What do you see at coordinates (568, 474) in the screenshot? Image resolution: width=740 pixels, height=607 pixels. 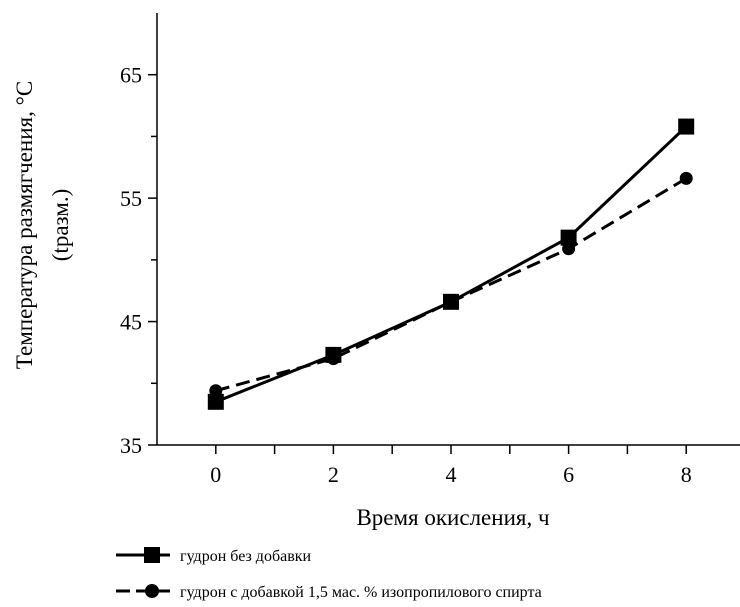 I see `x-tick-label: 6` at bounding box center [568, 474].